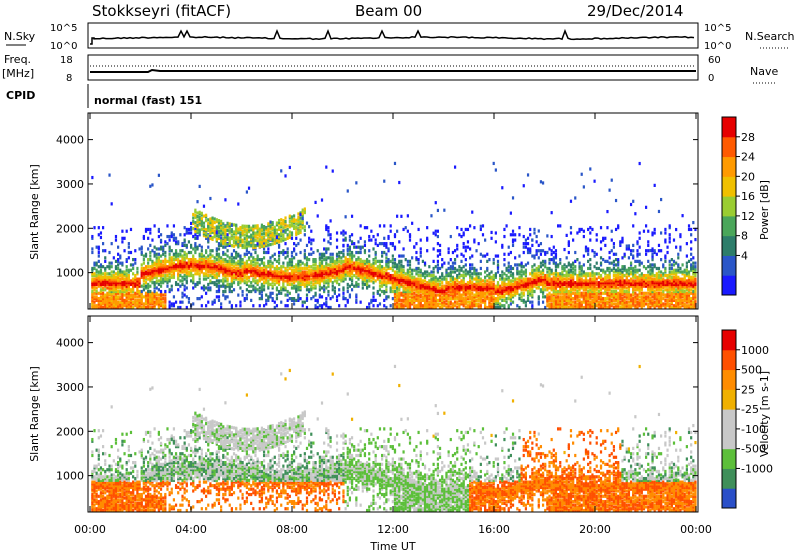 The height and width of the screenshot is (554, 800). What do you see at coordinates (20, 36) in the screenshot?
I see `nsky-label: N.Sky` at bounding box center [20, 36].